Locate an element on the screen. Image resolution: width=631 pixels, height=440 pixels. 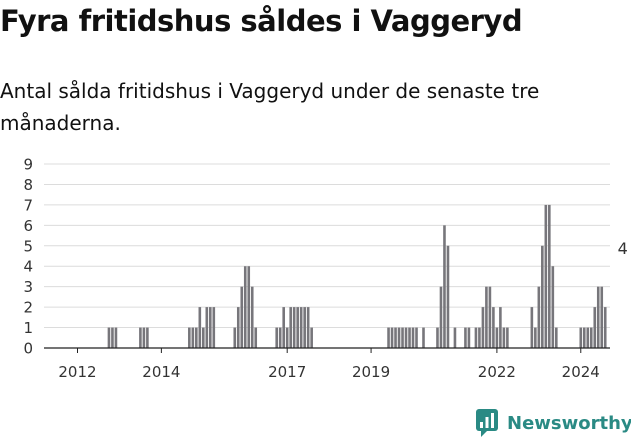
highlight-value-label: 4 is located at coordinates (623, 248).